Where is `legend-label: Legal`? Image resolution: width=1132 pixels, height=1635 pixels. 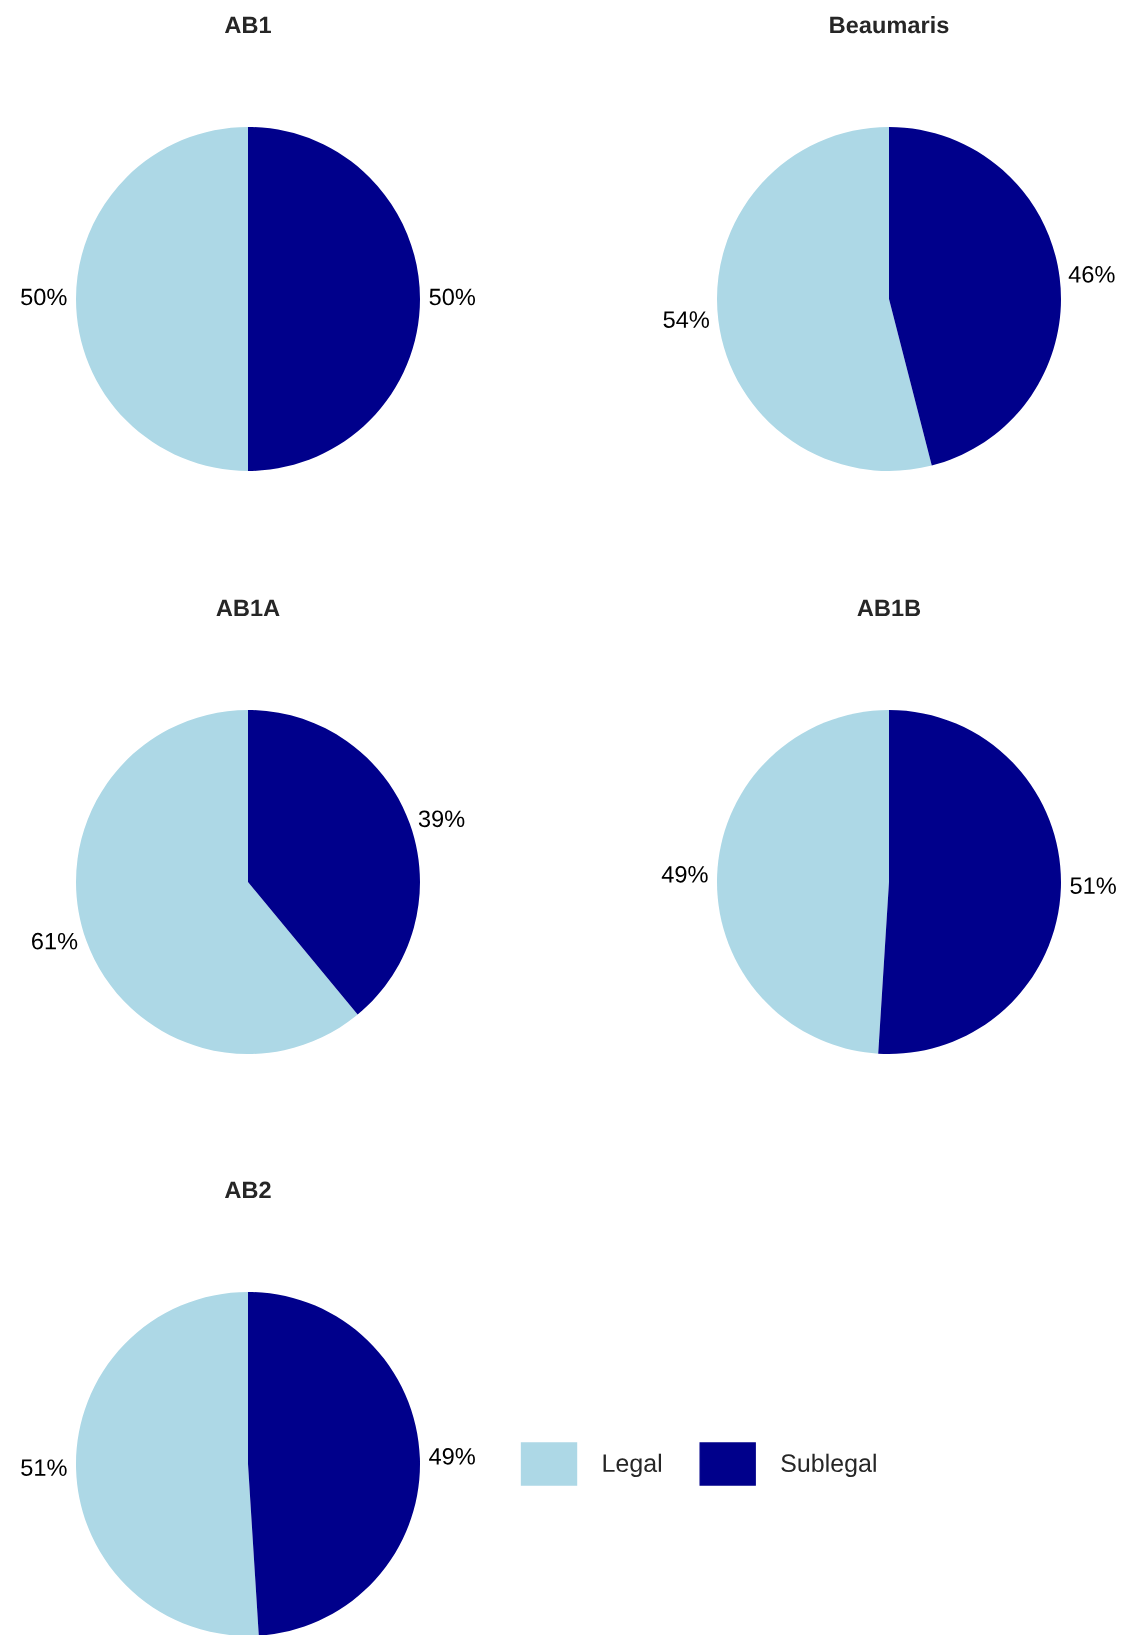 legend-label: Legal is located at coordinates (632, 1465).